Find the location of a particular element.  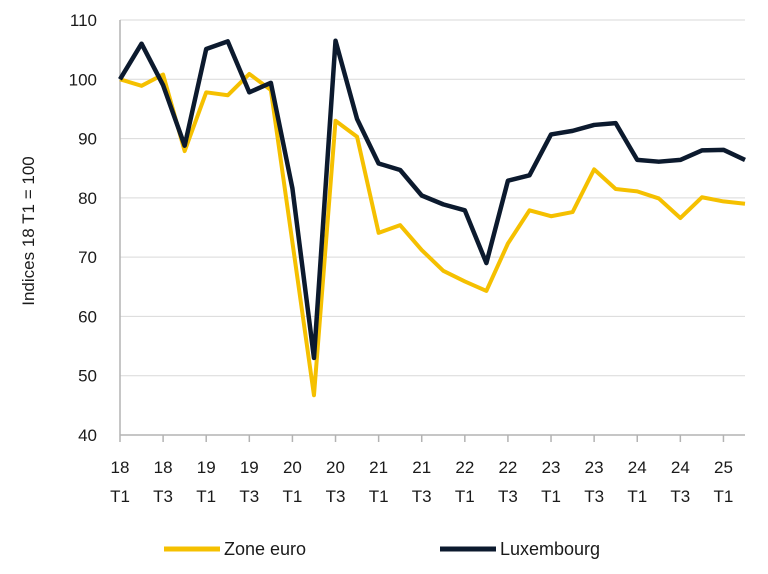

y-tick-label: 60 is located at coordinates (87, 316).